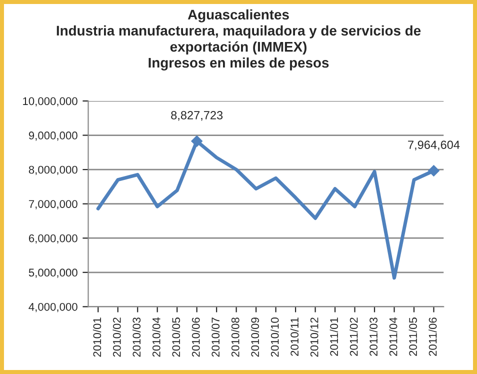  I want to click on x-tick-label: 2011/01, so click(334, 337).